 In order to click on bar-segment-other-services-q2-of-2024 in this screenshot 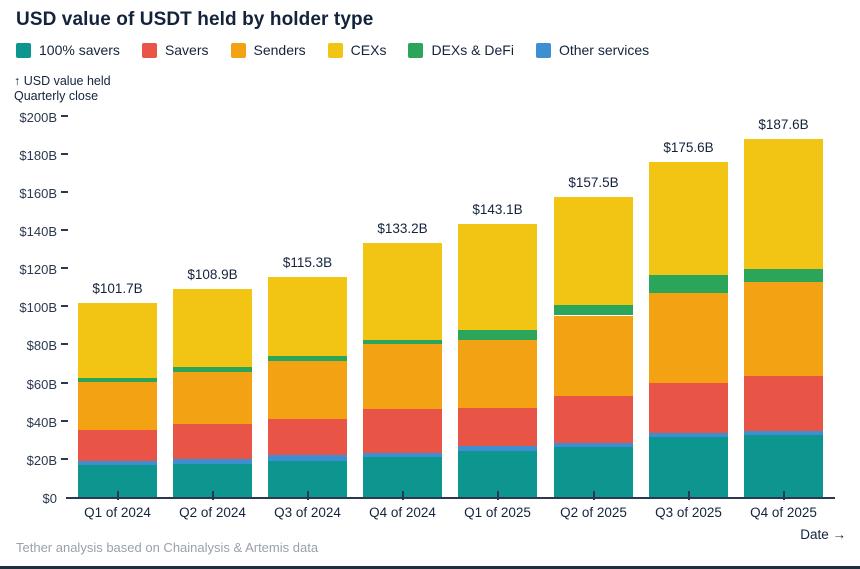, I will do `click(212, 461)`.